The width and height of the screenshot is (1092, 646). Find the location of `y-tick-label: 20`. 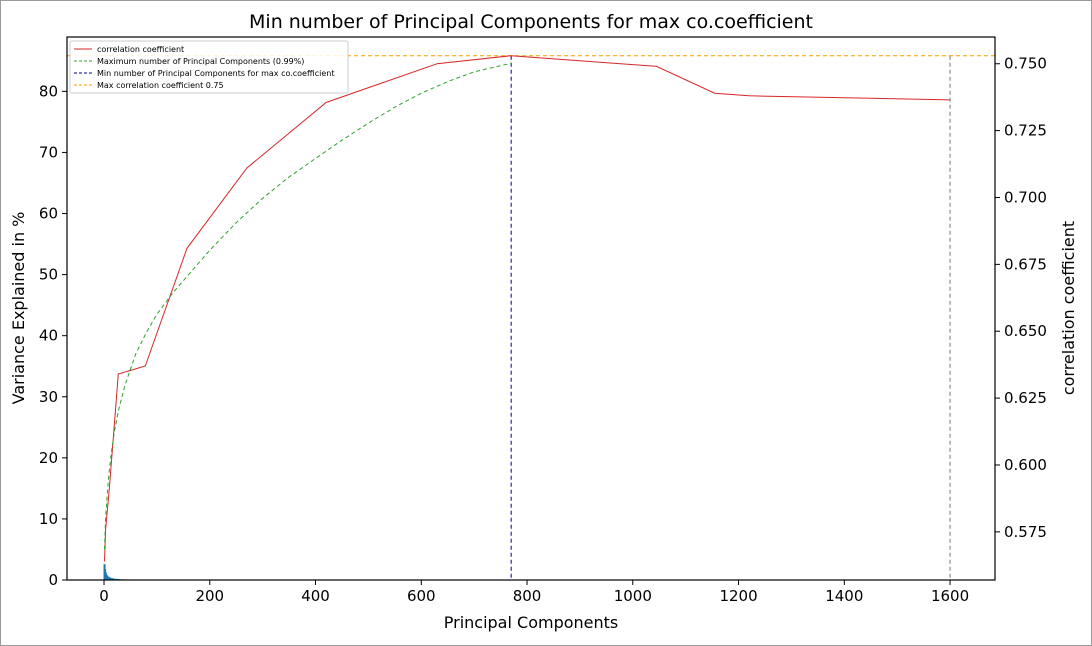

y-tick-label: 20 is located at coordinates (48, 458).